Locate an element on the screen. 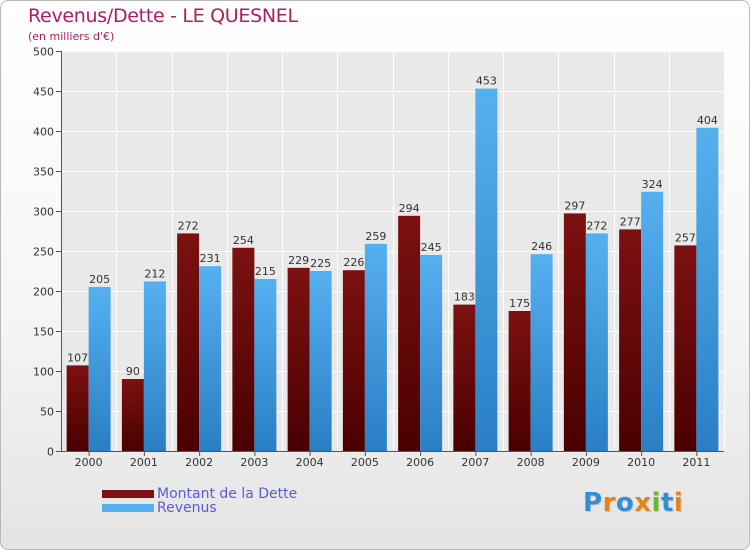 The width and height of the screenshot is (750, 550). data-label: 90 is located at coordinates (133, 371).